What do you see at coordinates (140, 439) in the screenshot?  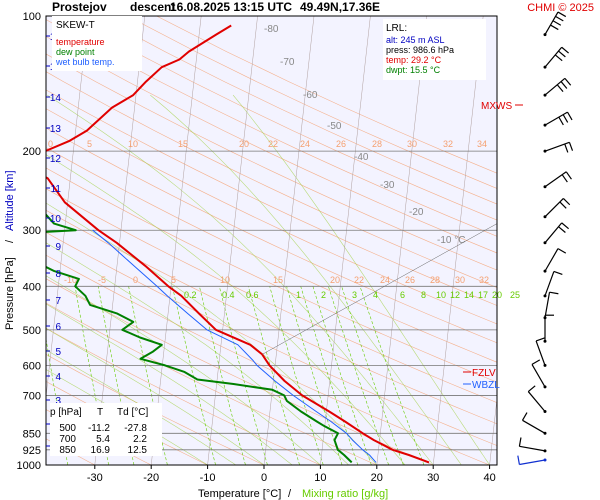 I see `table-cell: 2.2` at bounding box center [140, 439].